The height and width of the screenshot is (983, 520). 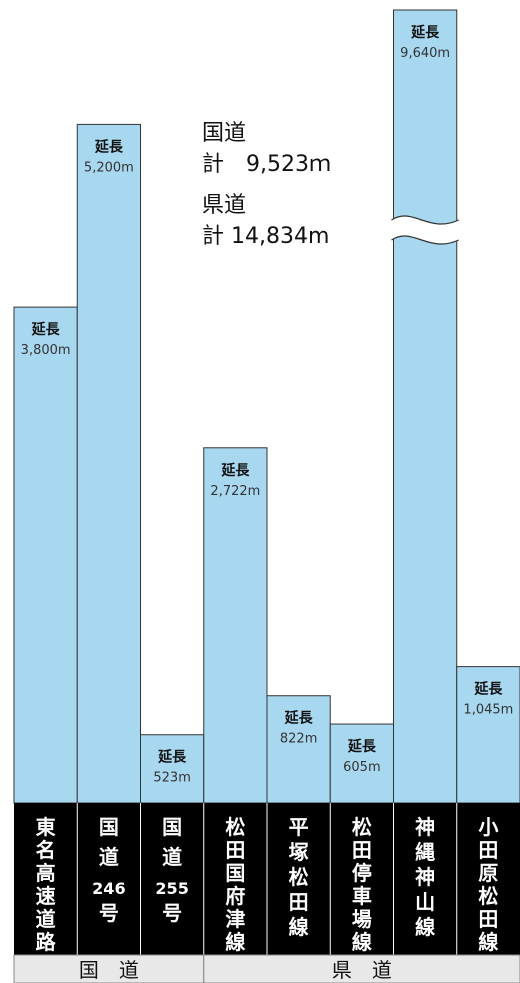 What do you see at coordinates (362, 919) in the screenshot?
I see `category-char-6-5: 場` at bounding box center [362, 919].